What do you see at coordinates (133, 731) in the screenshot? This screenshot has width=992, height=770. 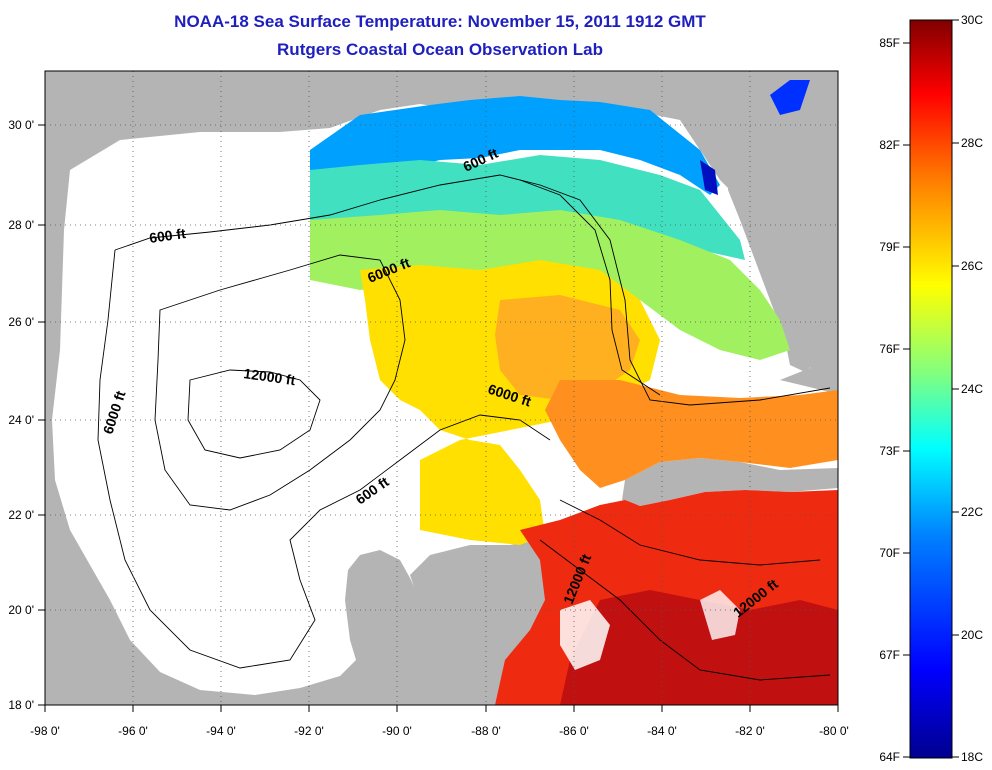 I see `x-tick-label: -96 0'` at bounding box center [133, 731].